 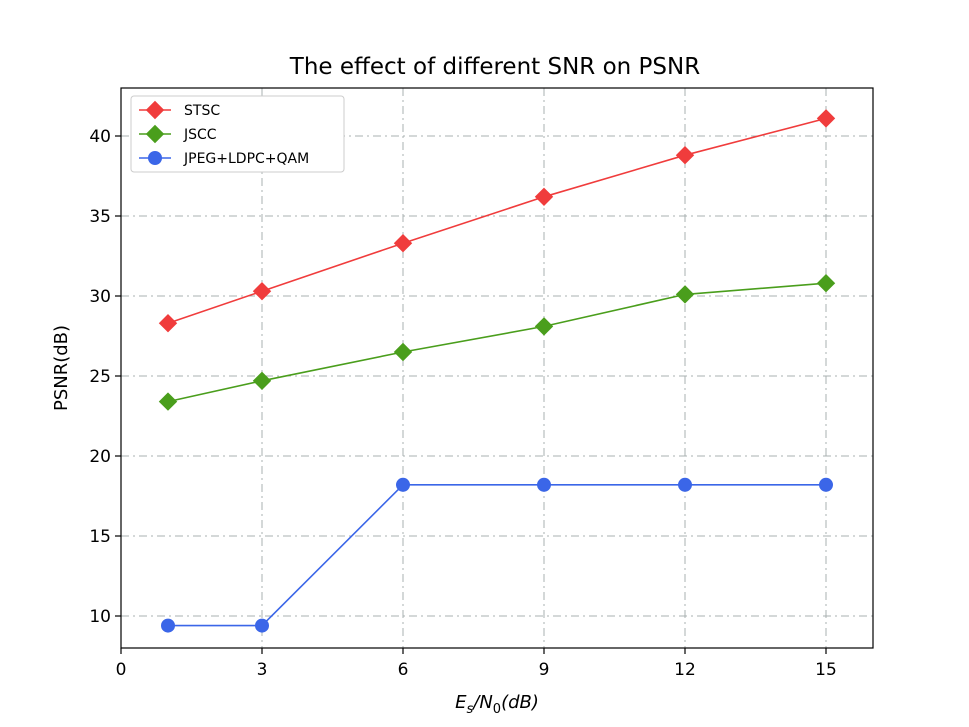 I want to click on x-tick-label: 9, so click(x=544, y=670).